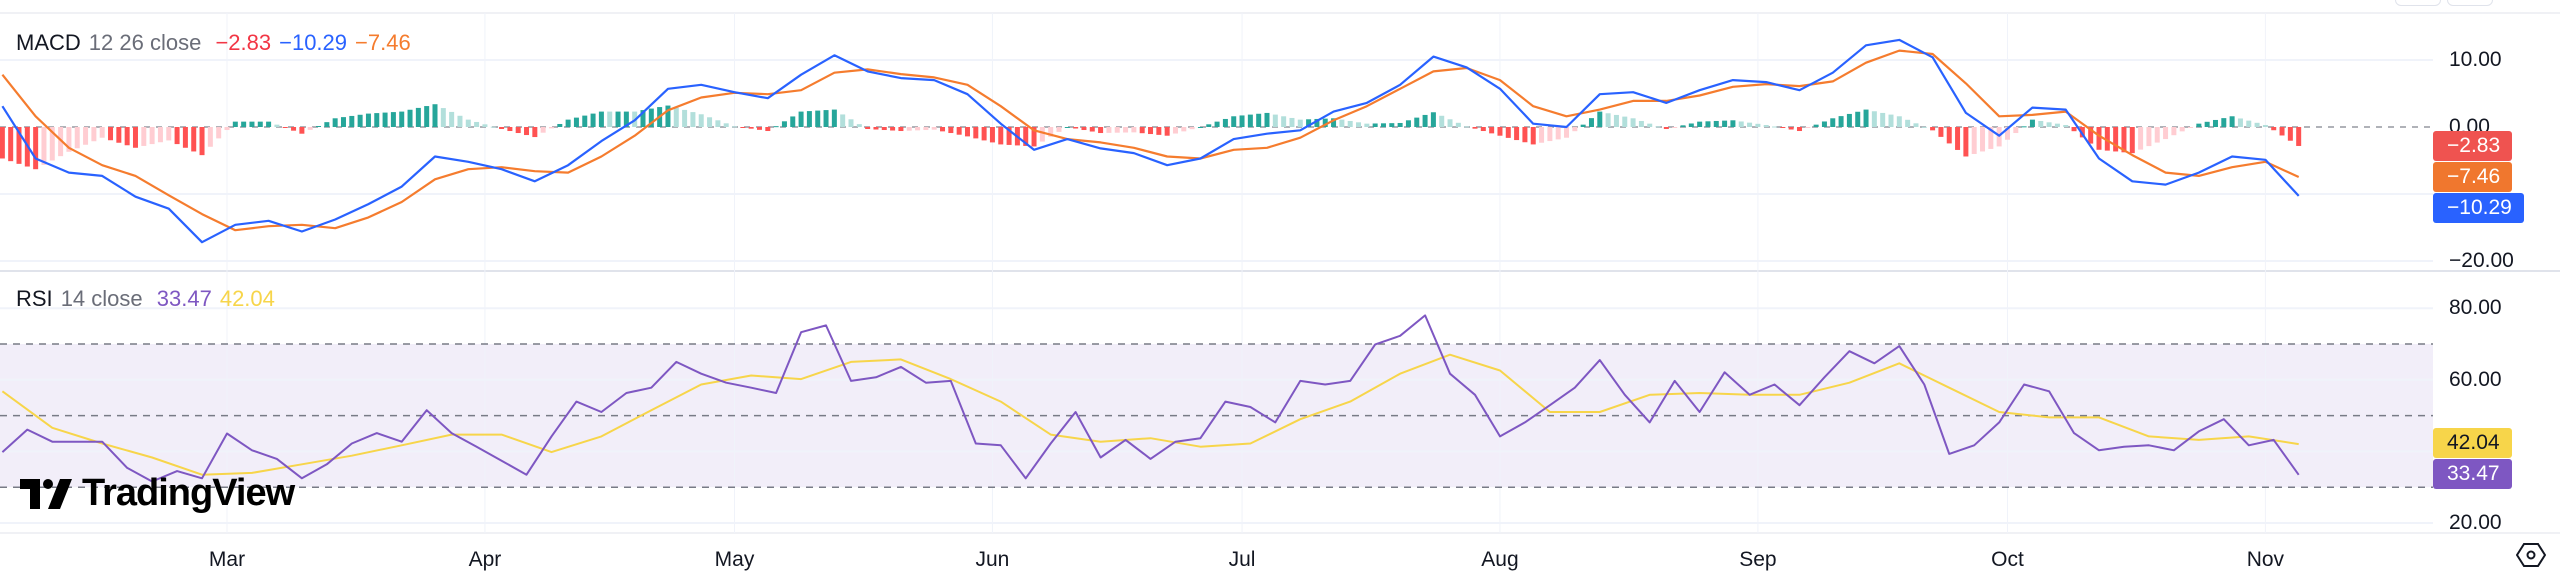 This screenshot has width=2560, height=581. What do you see at coordinates (2472, 443) in the screenshot?
I see `price-label-rsi-ma: 42.04` at bounding box center [2472, 443].